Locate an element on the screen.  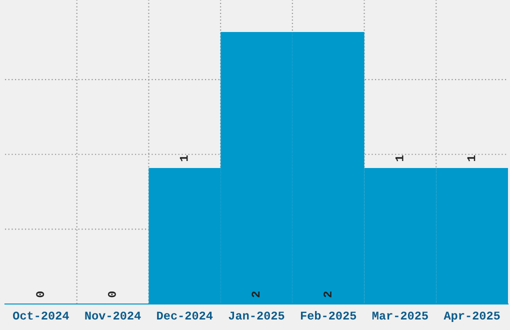
x-tick-label: Feb-2025 is located at coordinates (328, 315).